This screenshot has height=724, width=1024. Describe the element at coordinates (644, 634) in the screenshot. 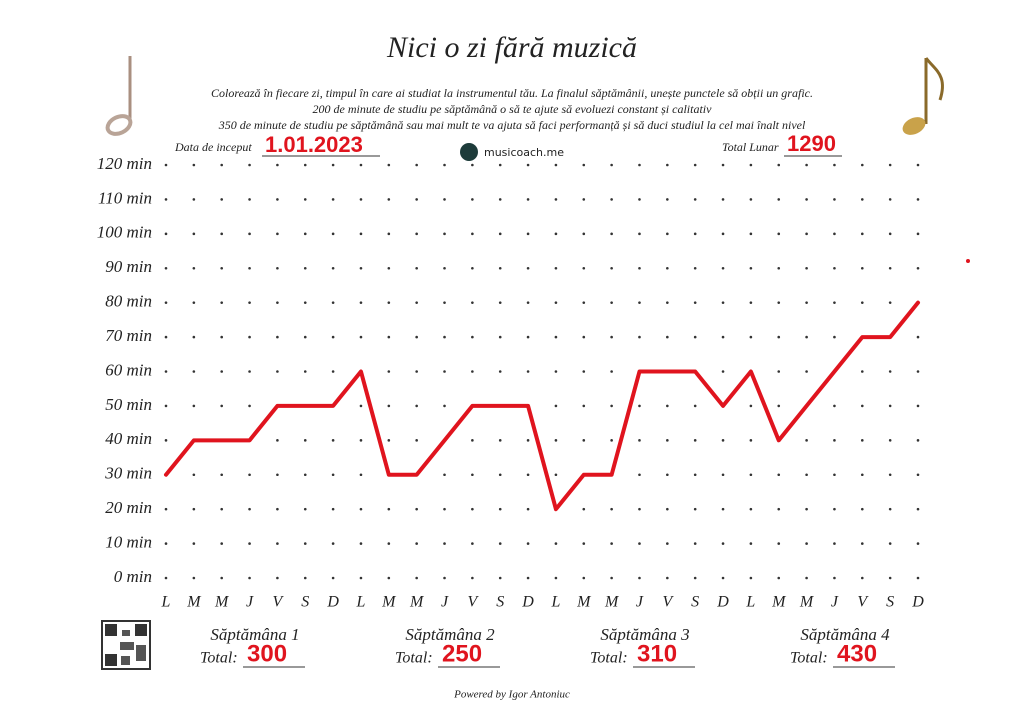

I see `week-name: Săptămâna 3` at that location.